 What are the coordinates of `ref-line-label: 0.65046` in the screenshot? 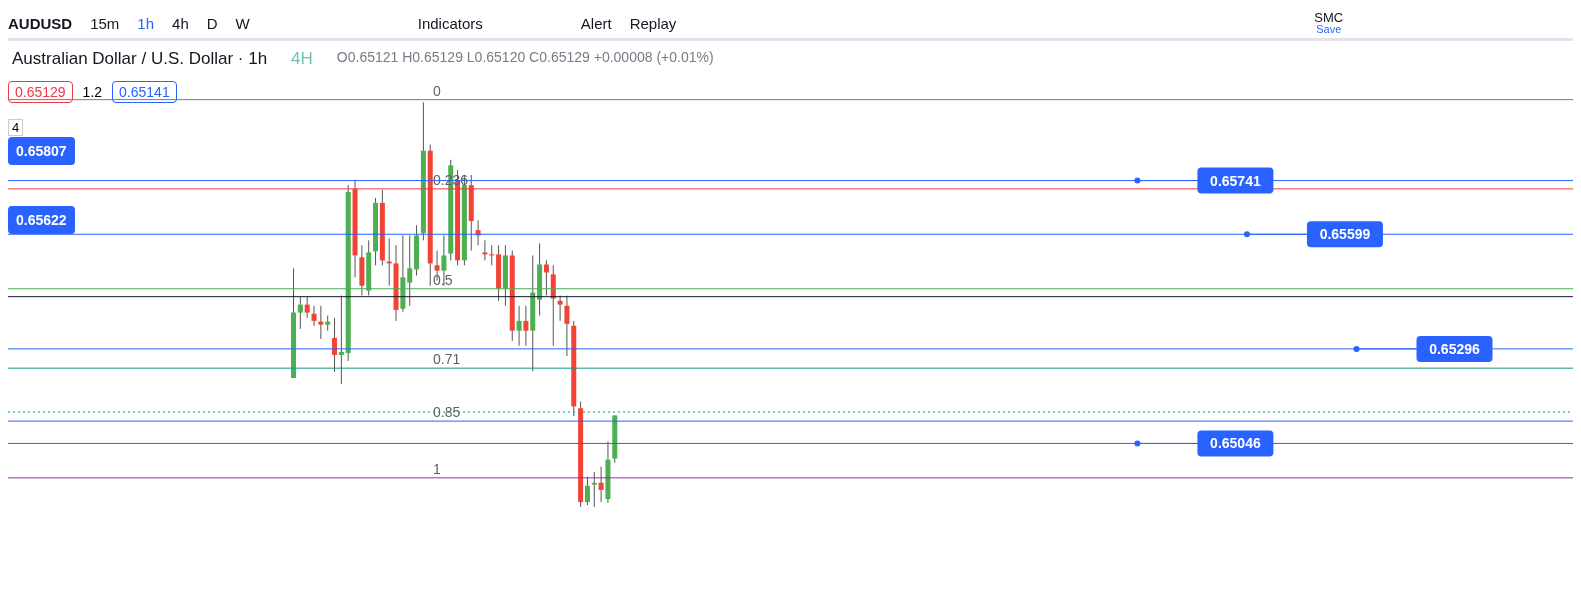 It's located at (1235, 443).